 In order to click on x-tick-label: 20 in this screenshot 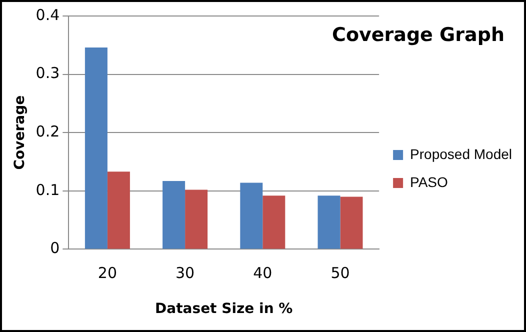, I will do `click(107, 273)`.